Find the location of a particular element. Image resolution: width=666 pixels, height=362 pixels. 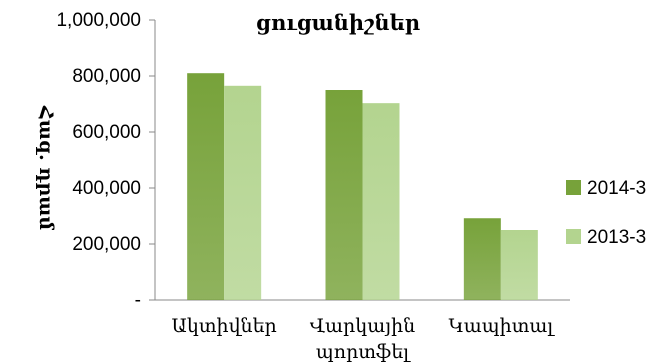

category-label: Կապիտալ is located at coordinates (501, 326).